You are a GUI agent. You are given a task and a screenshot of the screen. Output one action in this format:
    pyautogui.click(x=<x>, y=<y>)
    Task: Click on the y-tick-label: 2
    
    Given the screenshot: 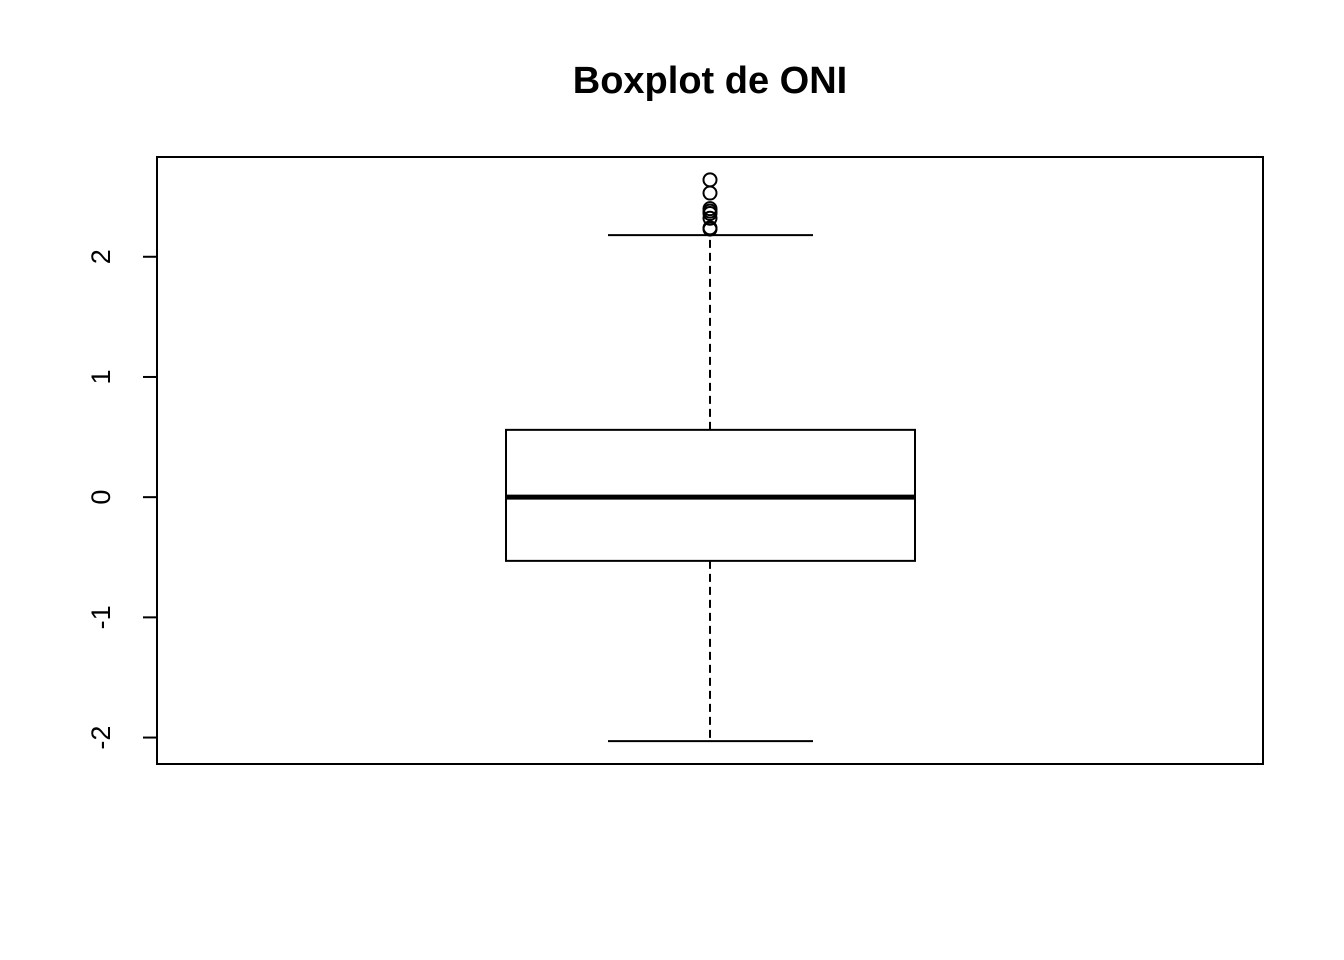 What is the action you would take?
    pyautogui.click(x=101, y=256)
    